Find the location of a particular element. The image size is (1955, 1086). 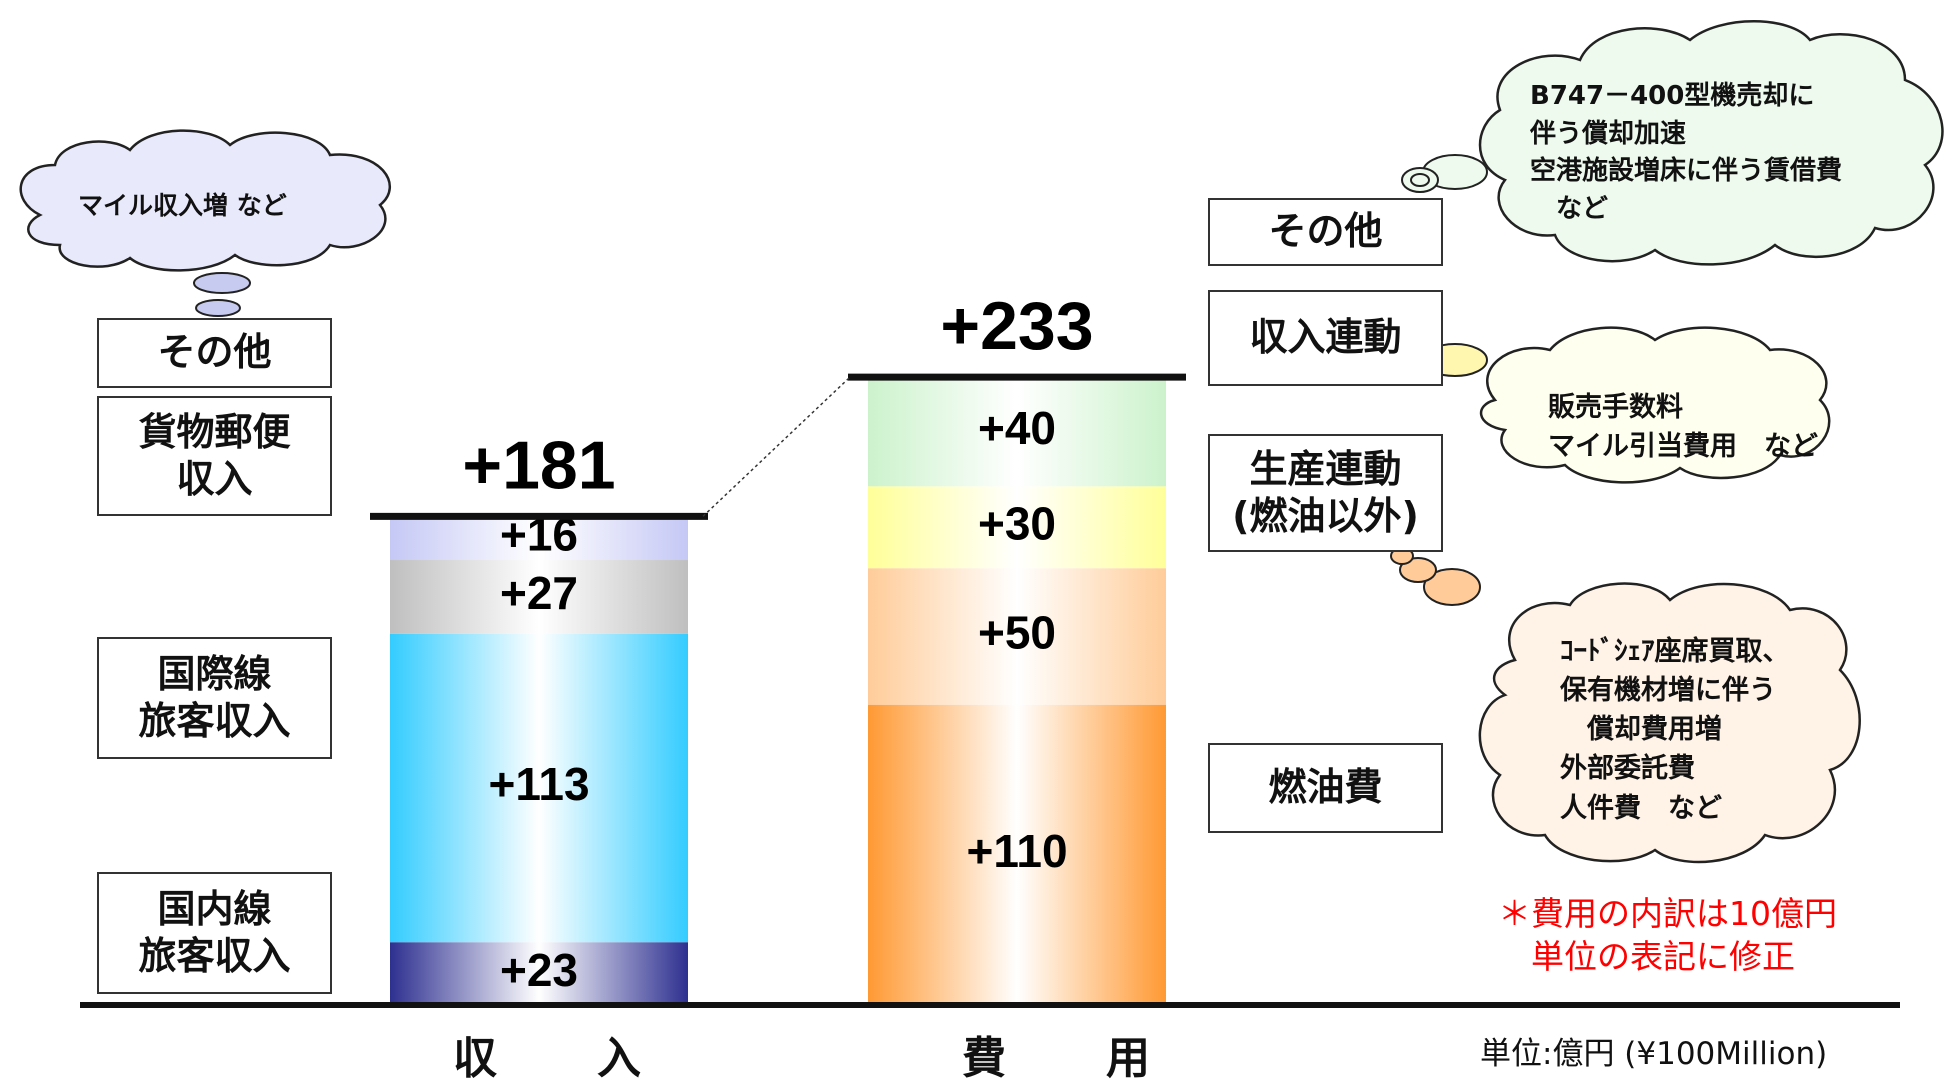

category-box-domestic-passenger: 国内線 旅客収入 is located at coordinates (214, 933).